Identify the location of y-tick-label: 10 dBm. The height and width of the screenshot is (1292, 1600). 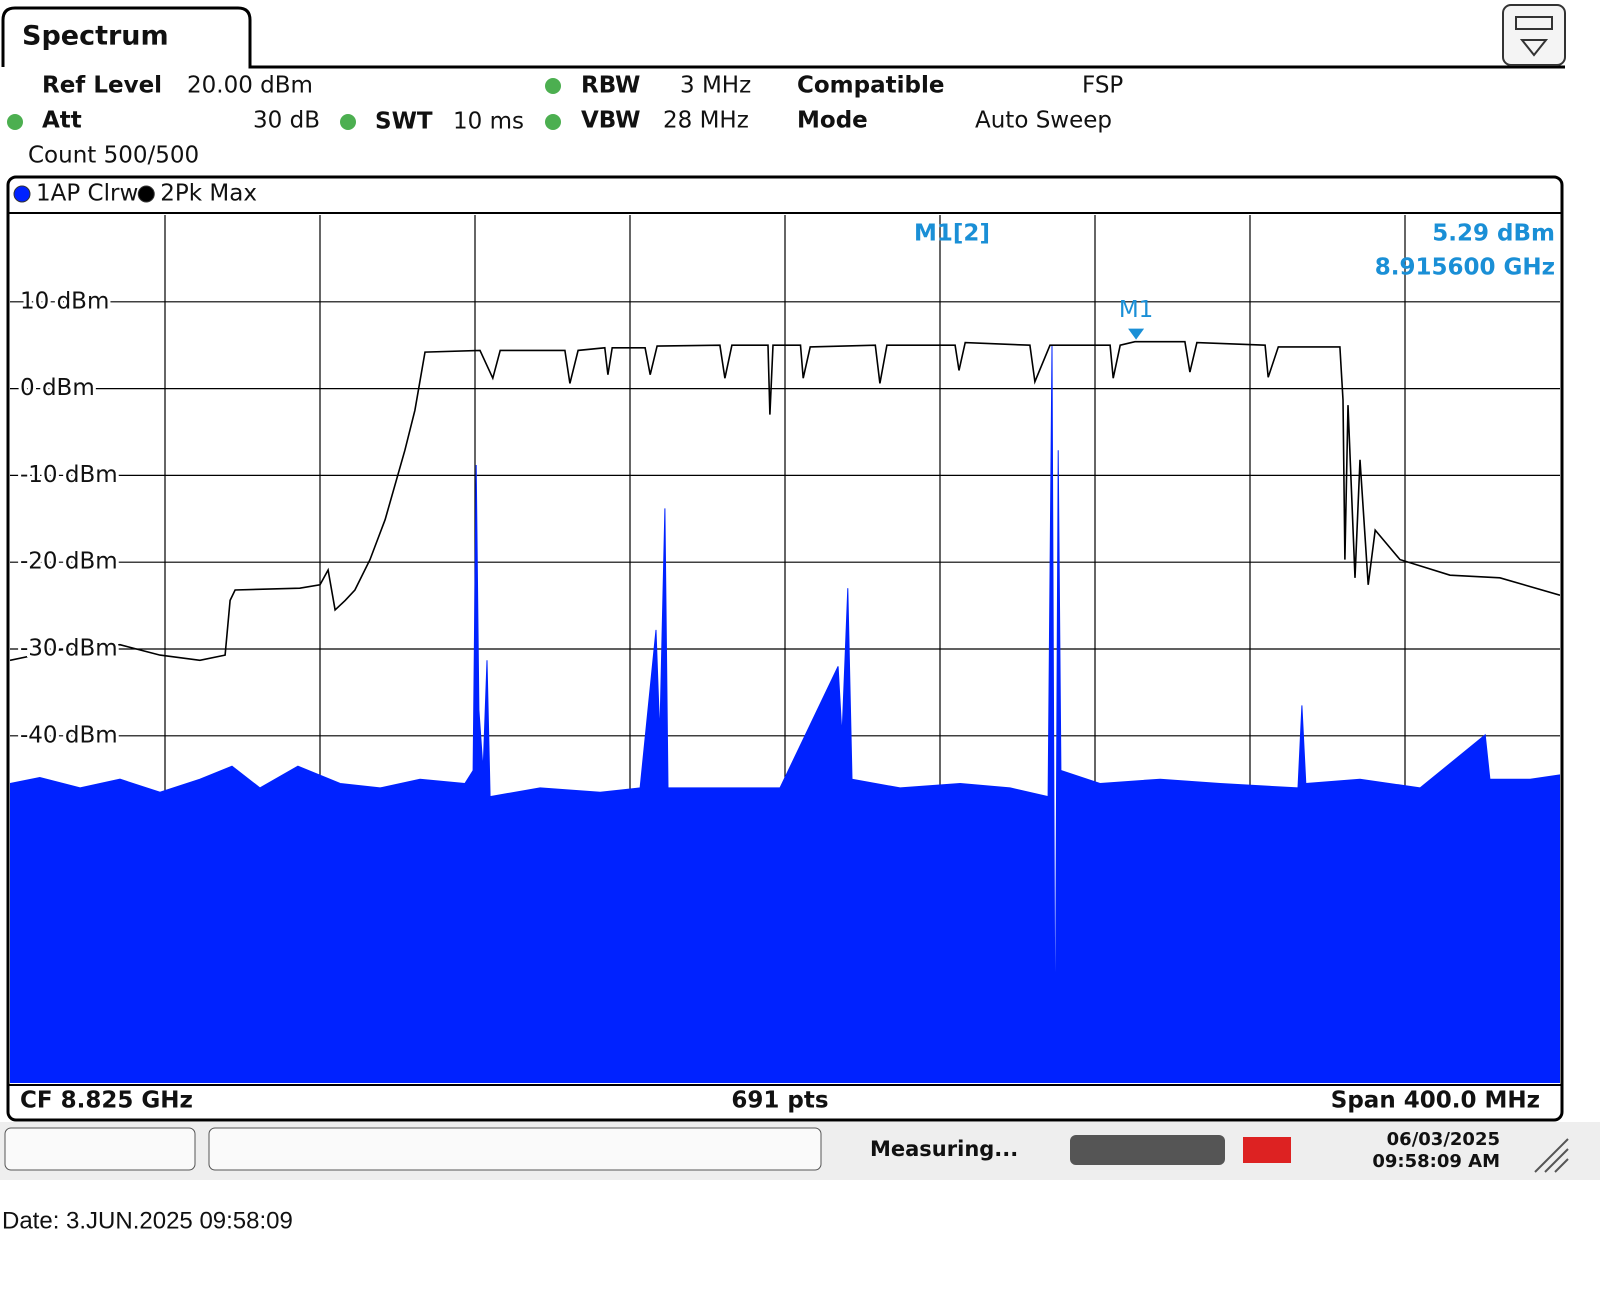
(64, 301).